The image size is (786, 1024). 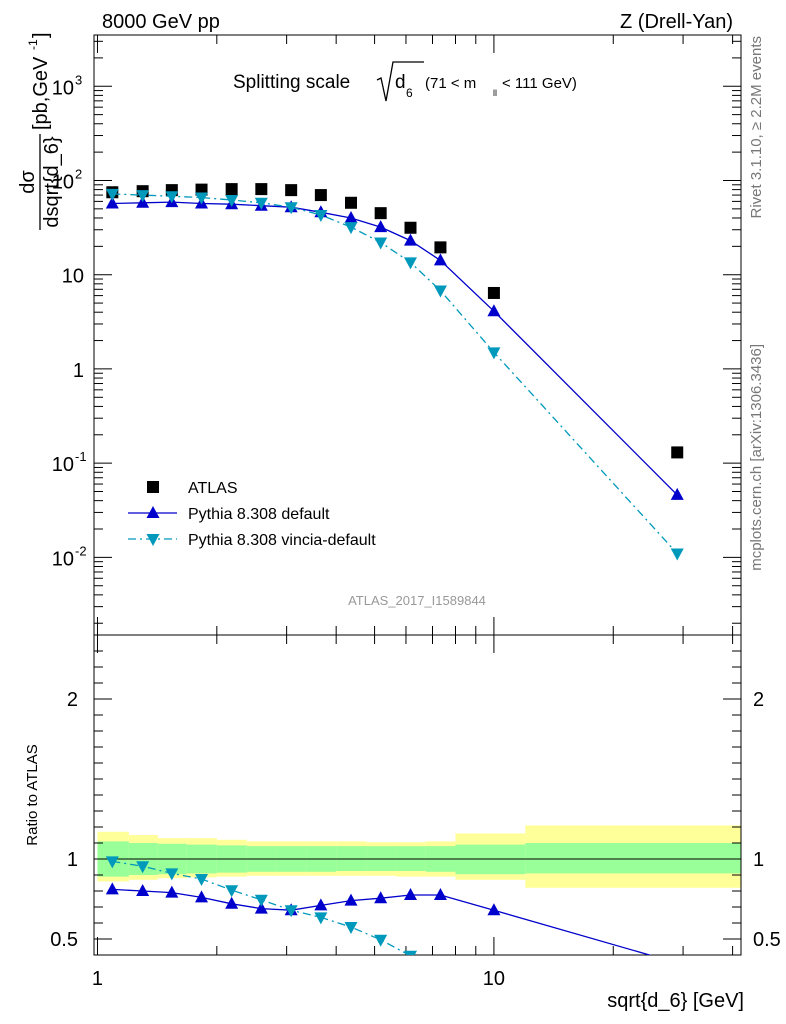 I want to click on title-range-sub: ll, so click(x=495, y=93).